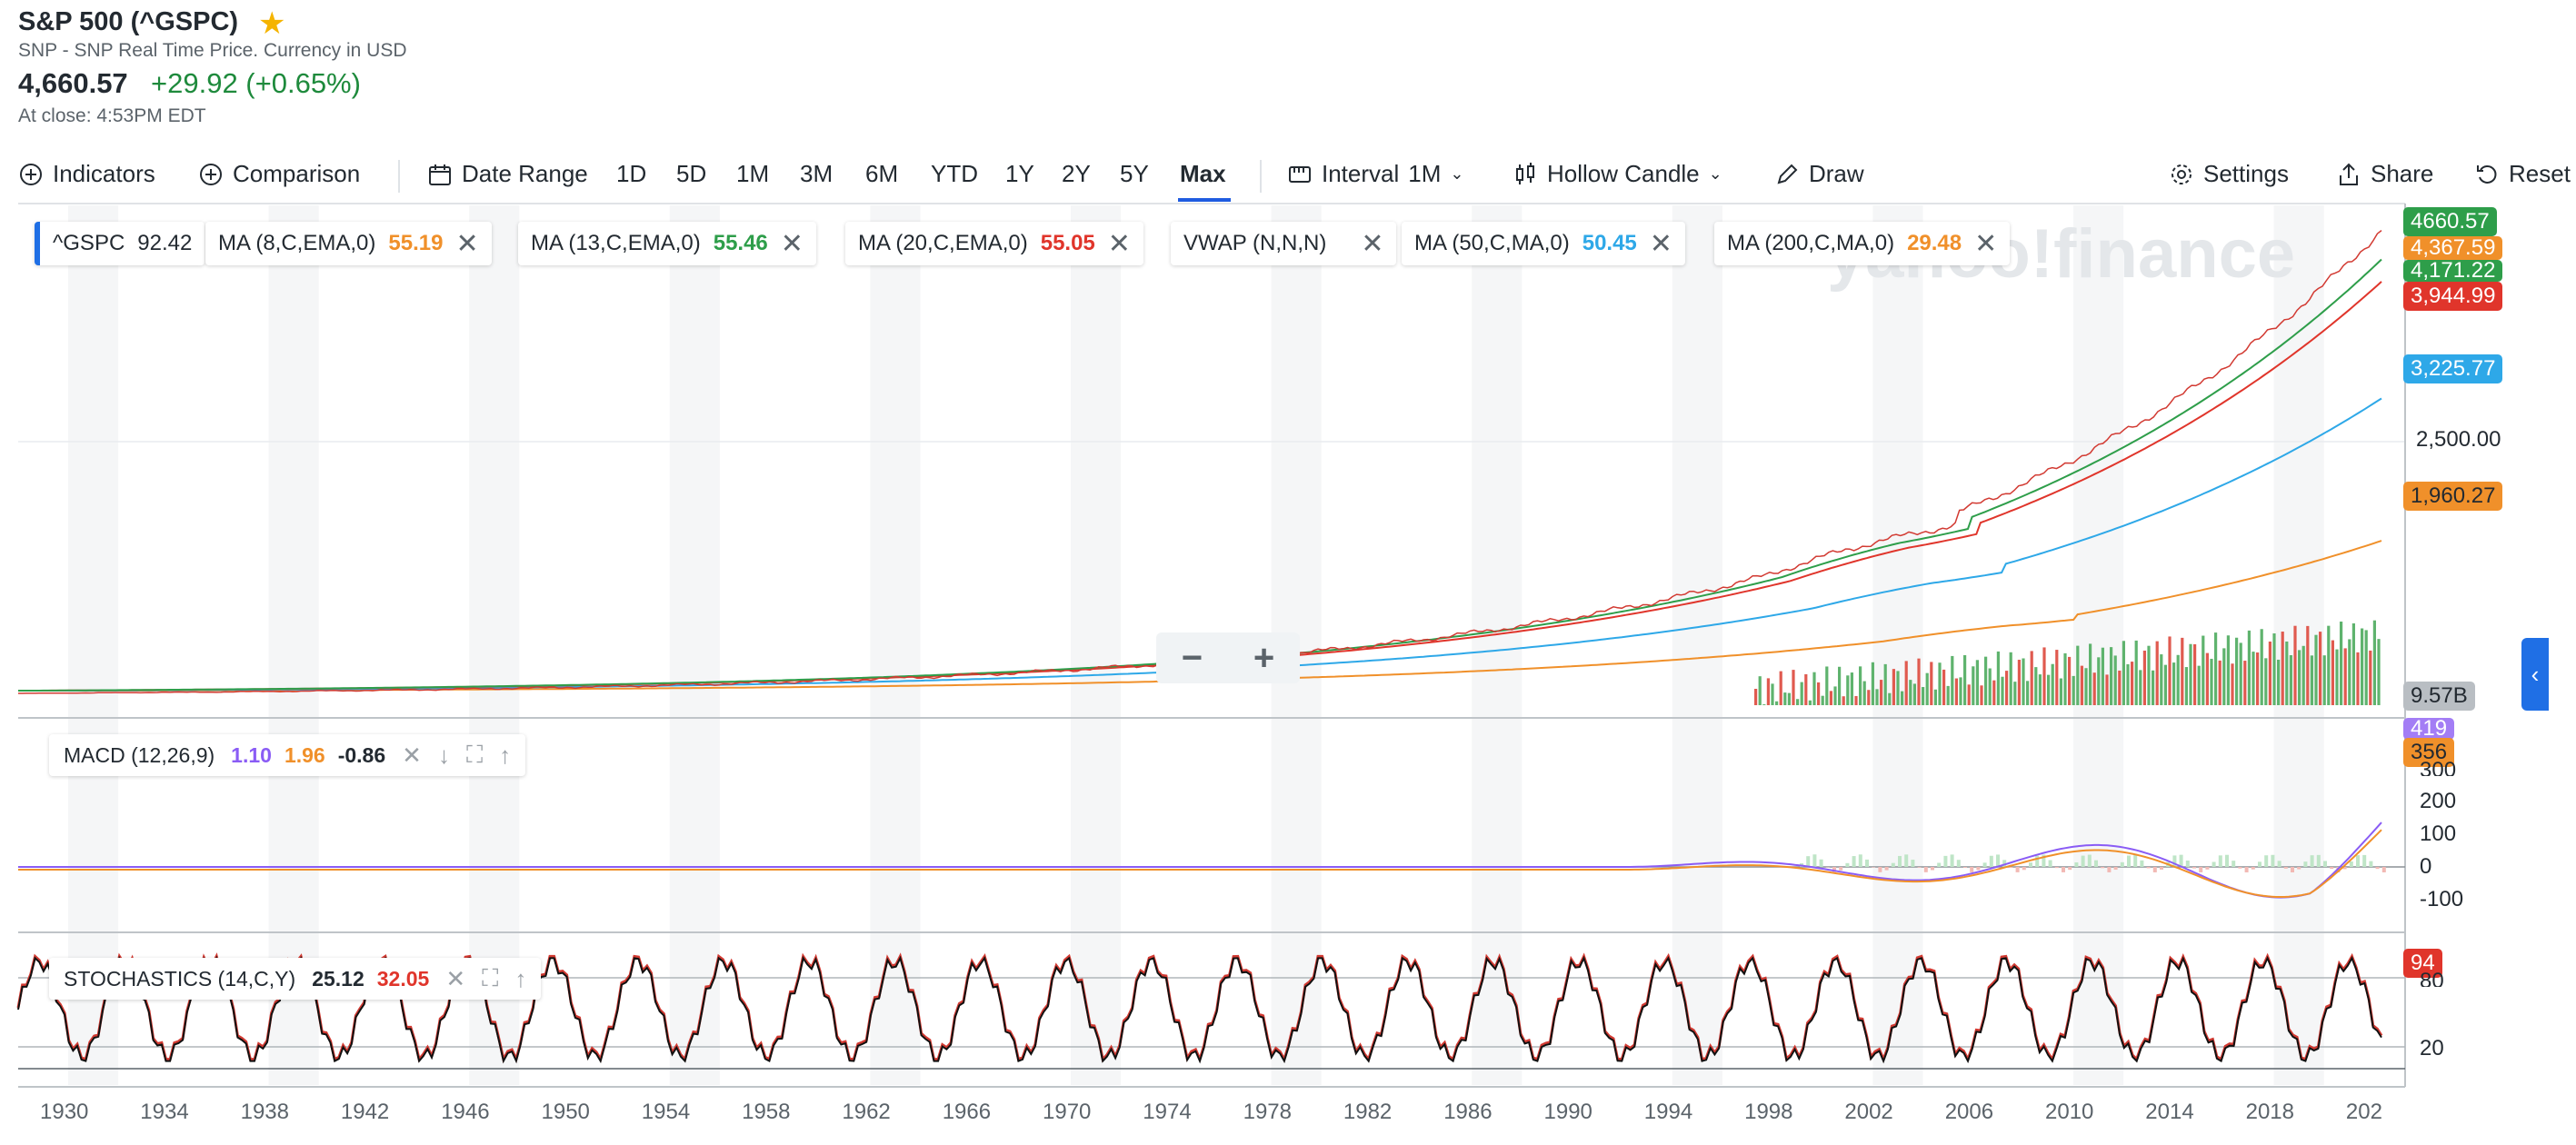 This screenshot has height=1145, width=2576. Describe the element at coordinates (2540, 173) in the screenshot. I see `reset-label: Reset` at that location.